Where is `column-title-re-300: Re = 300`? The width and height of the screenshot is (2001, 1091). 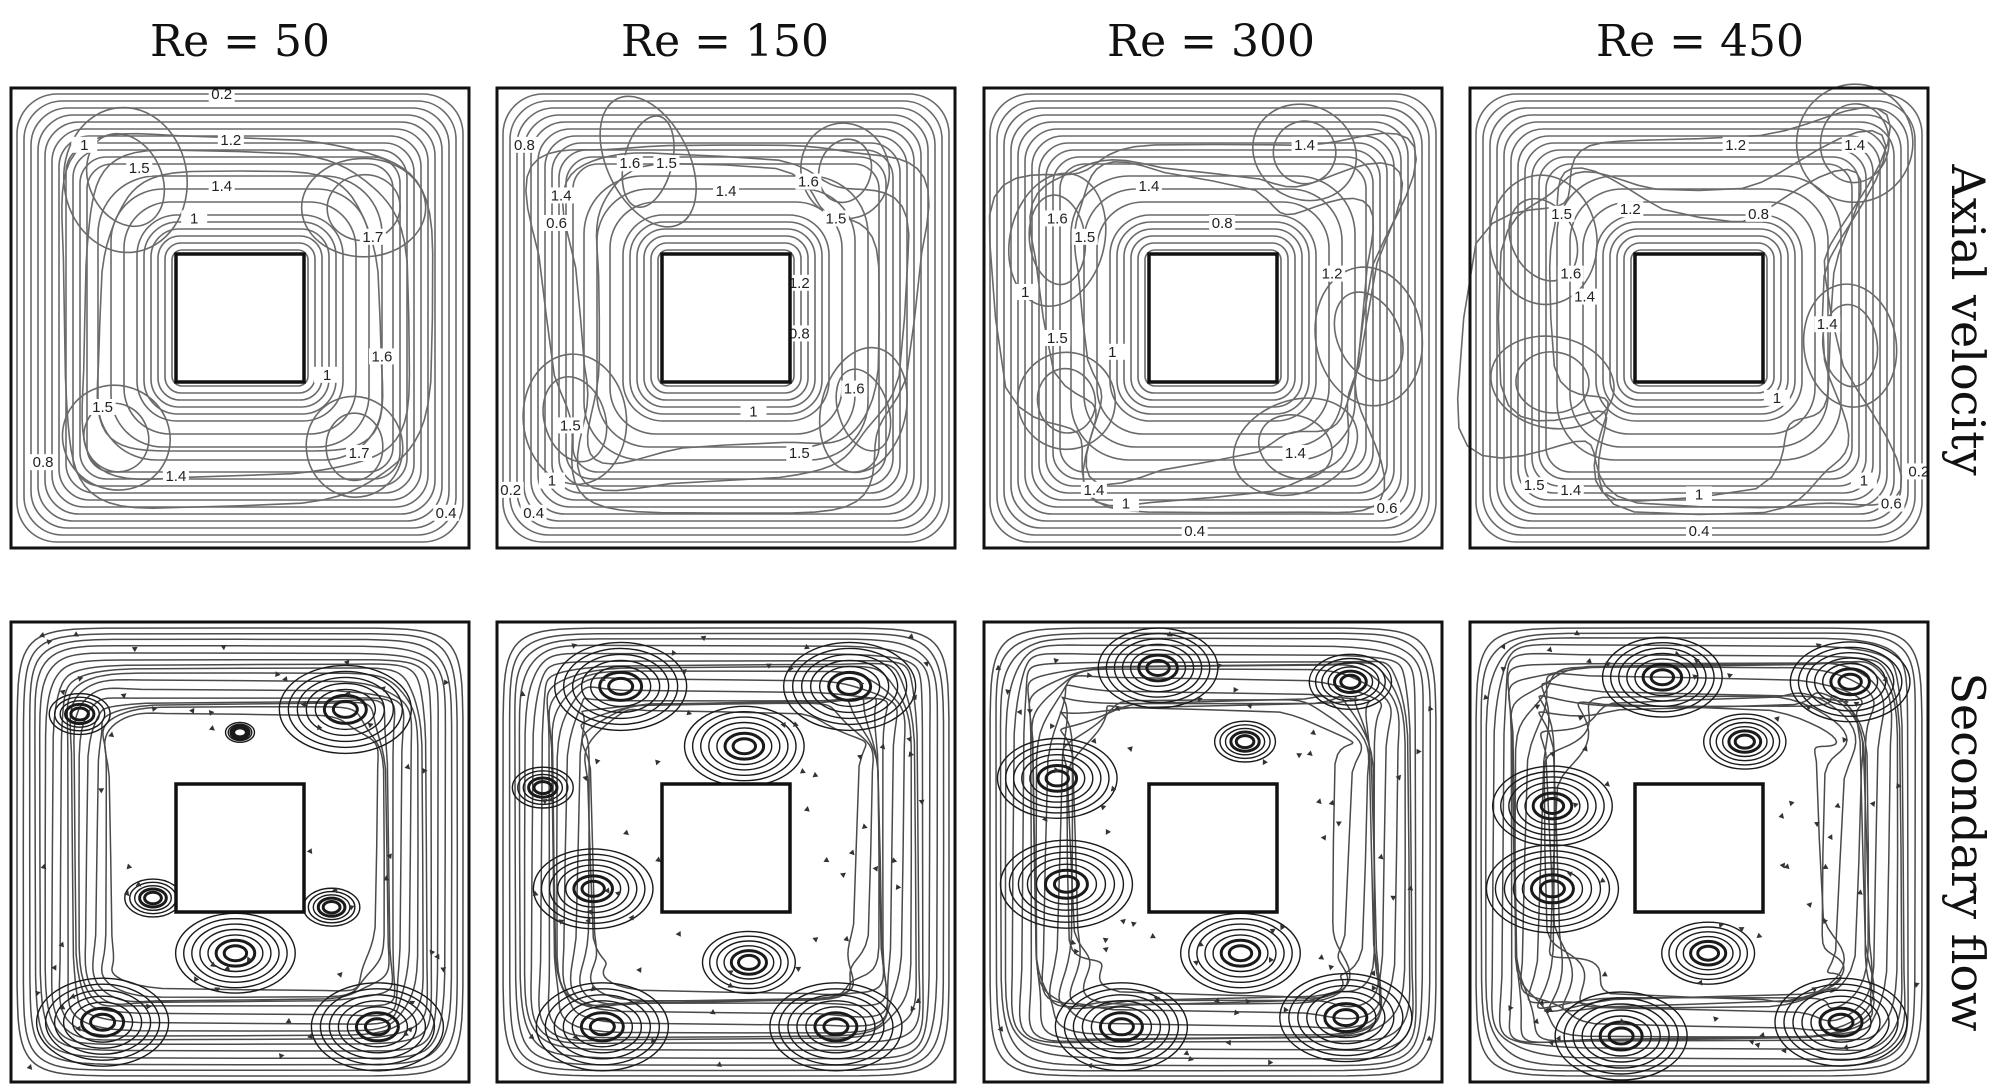
column-title-re-300: Re = 300 is located at coordinates (1211, 41).